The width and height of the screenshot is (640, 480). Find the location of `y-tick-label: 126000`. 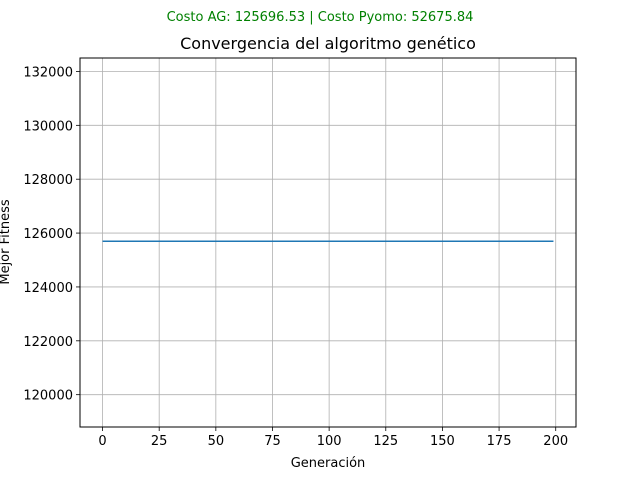

y-tick-label: 126000 is located at coordinates (48, 234).